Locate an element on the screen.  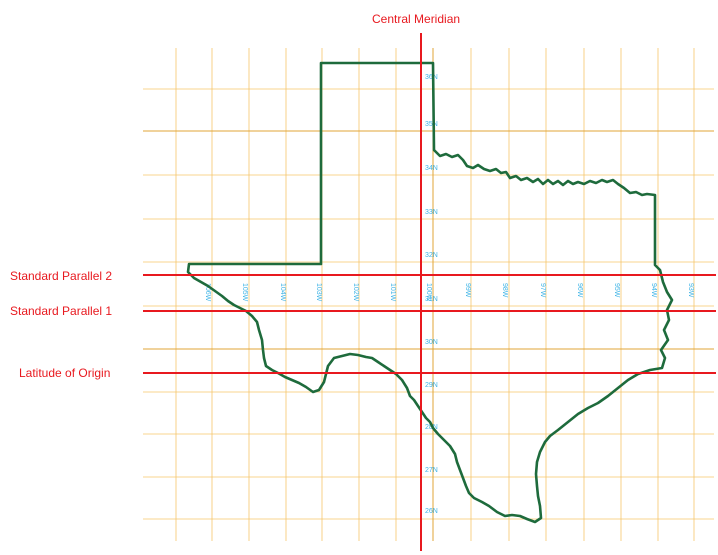
longitude-label: 105W is located at coordinates (244, 292).